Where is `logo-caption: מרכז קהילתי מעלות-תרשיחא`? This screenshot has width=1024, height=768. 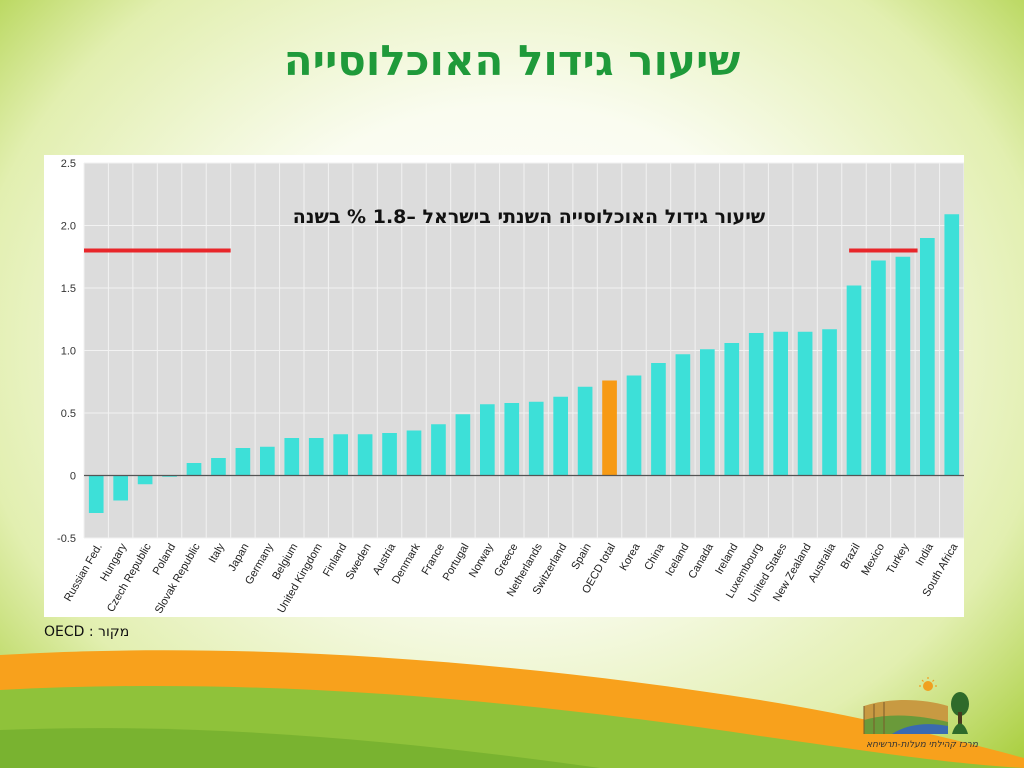 logo-caption: מרכז קהילתי מעלות-תרשיחא is located at coordinates (922, 745).